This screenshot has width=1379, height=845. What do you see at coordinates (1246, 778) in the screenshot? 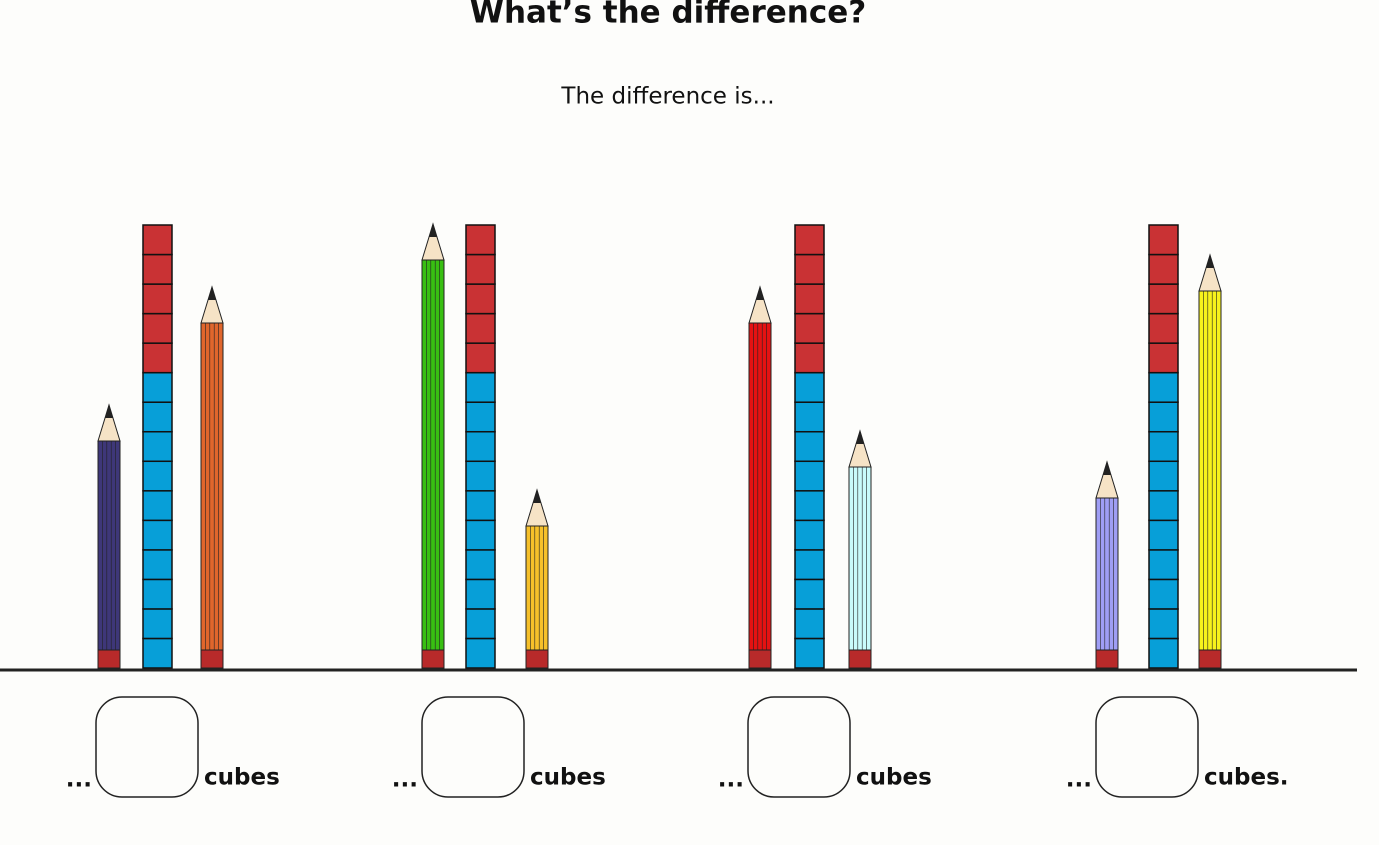
I see `suffix: cubes.` at bounding box center [1246, 778].